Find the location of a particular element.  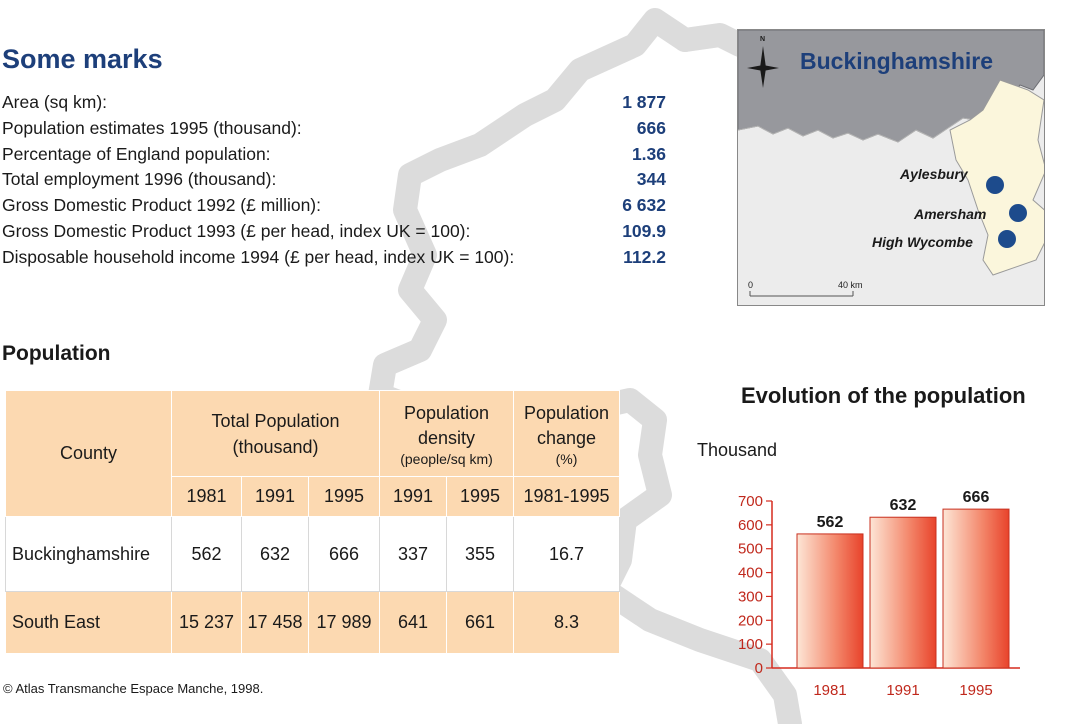

header-density: Population density (people/sq km) is located at coordinates (446, 433).